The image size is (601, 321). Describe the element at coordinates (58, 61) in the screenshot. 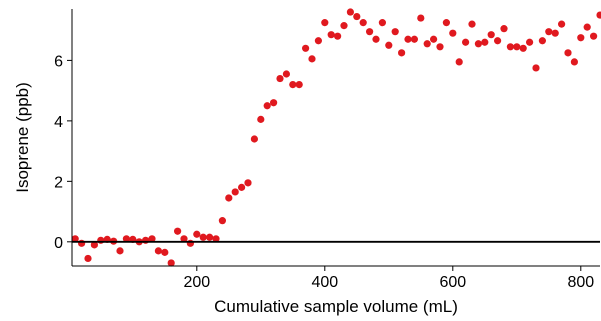

I see `y-tick-label: 6` at that location.